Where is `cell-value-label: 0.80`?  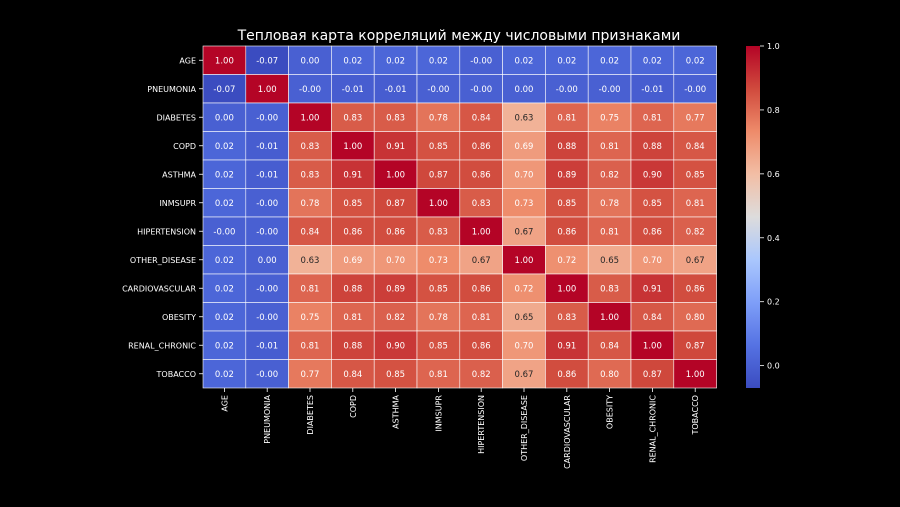
cell-value-label: 0.80 is located at coordinates (695, 318).